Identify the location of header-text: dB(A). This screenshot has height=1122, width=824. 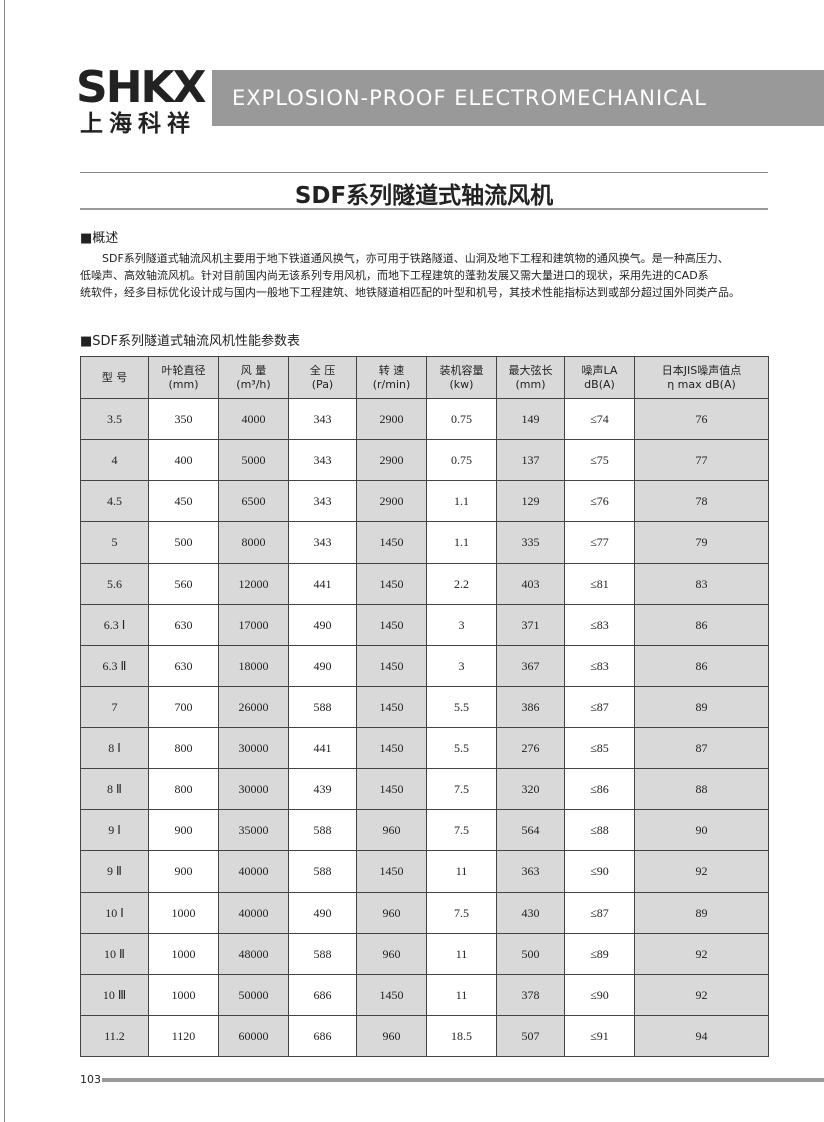
(599, 384).